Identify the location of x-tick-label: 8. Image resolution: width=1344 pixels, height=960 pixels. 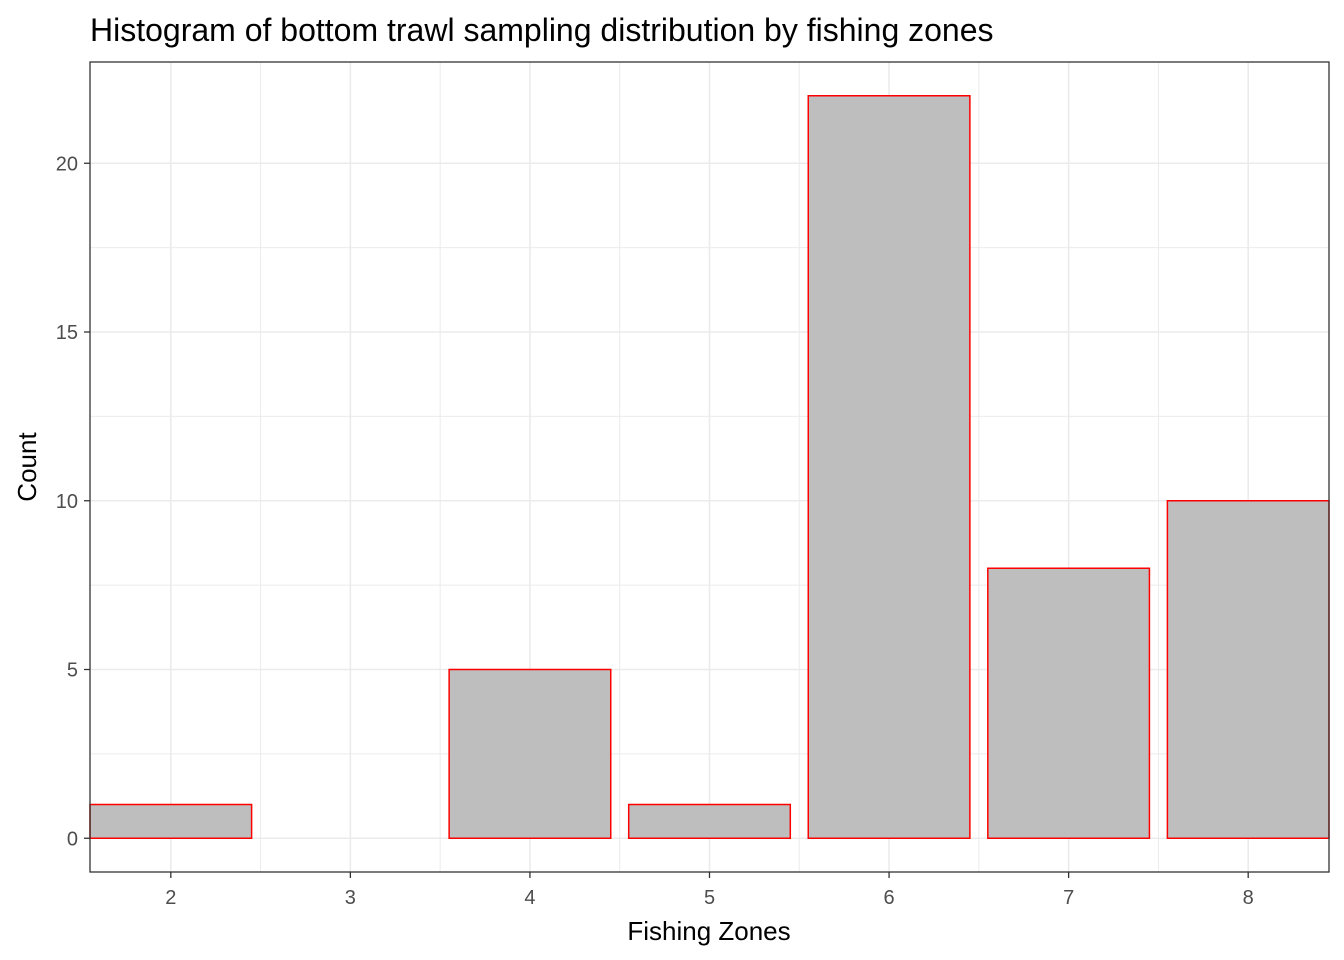
(1248, 898).